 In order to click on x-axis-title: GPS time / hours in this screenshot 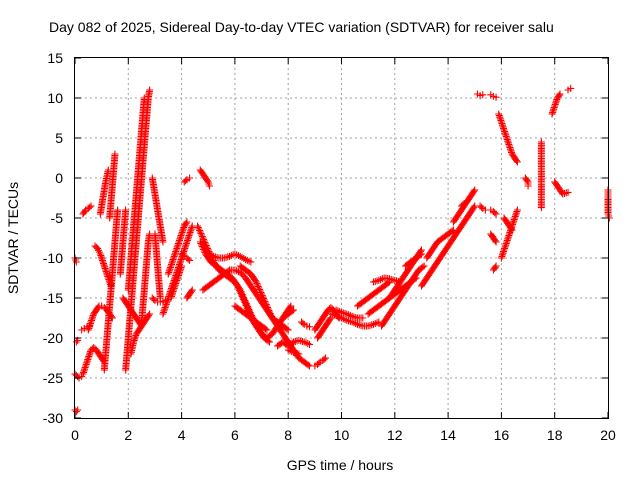, I will do `click(340, 465)`.